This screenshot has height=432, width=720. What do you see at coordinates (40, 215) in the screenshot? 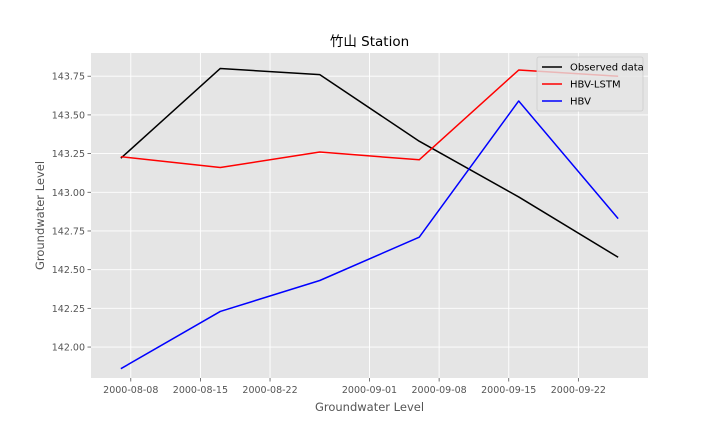
I see `y-axis-title: Groundwater Level` at bounding box center [40, 215].